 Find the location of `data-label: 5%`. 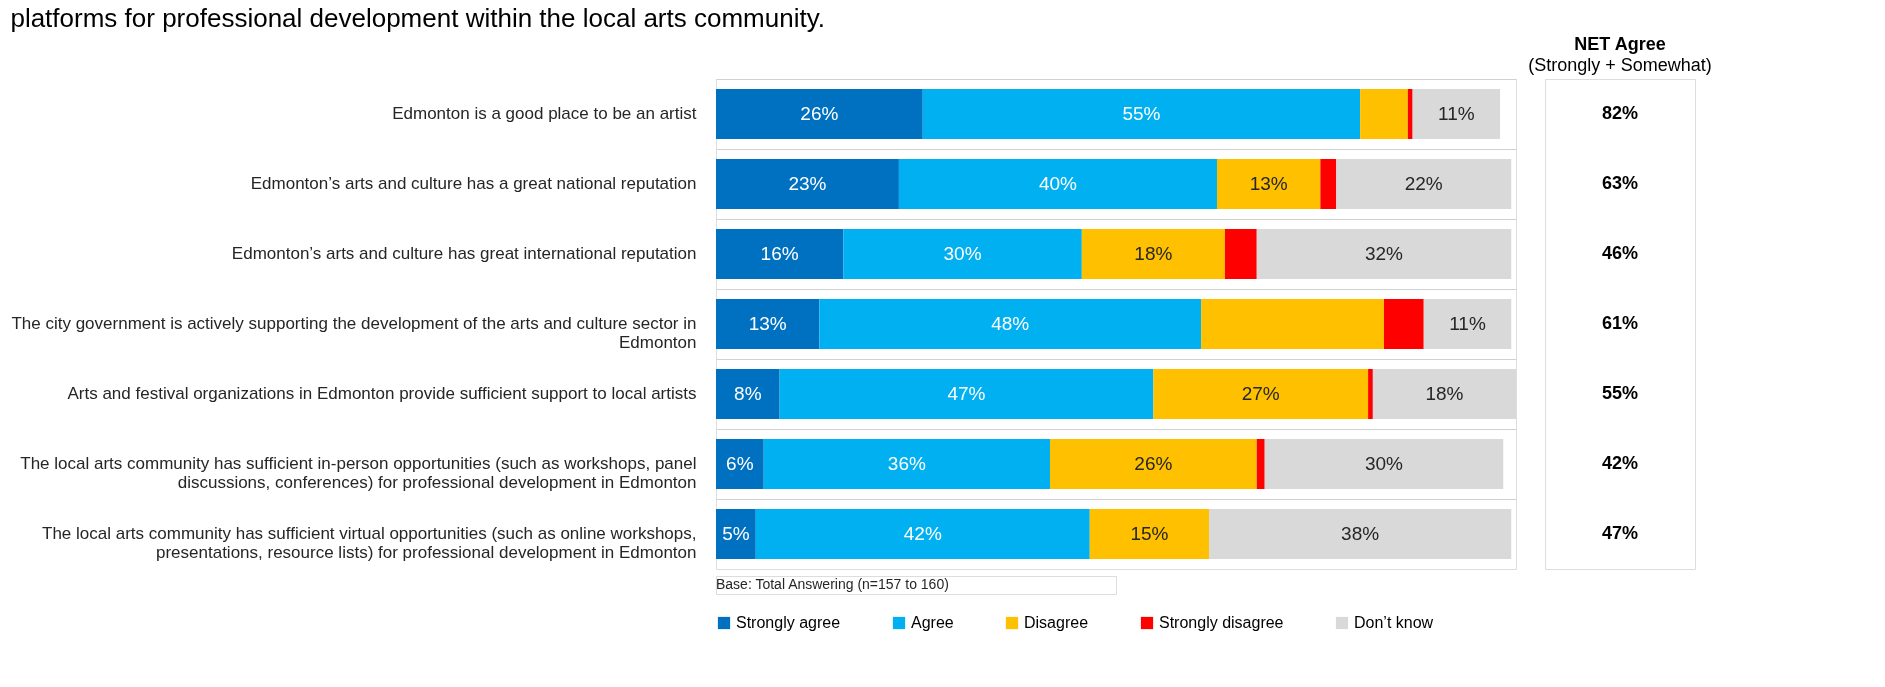

data-label: 5% is located at coordinates (736, 533).